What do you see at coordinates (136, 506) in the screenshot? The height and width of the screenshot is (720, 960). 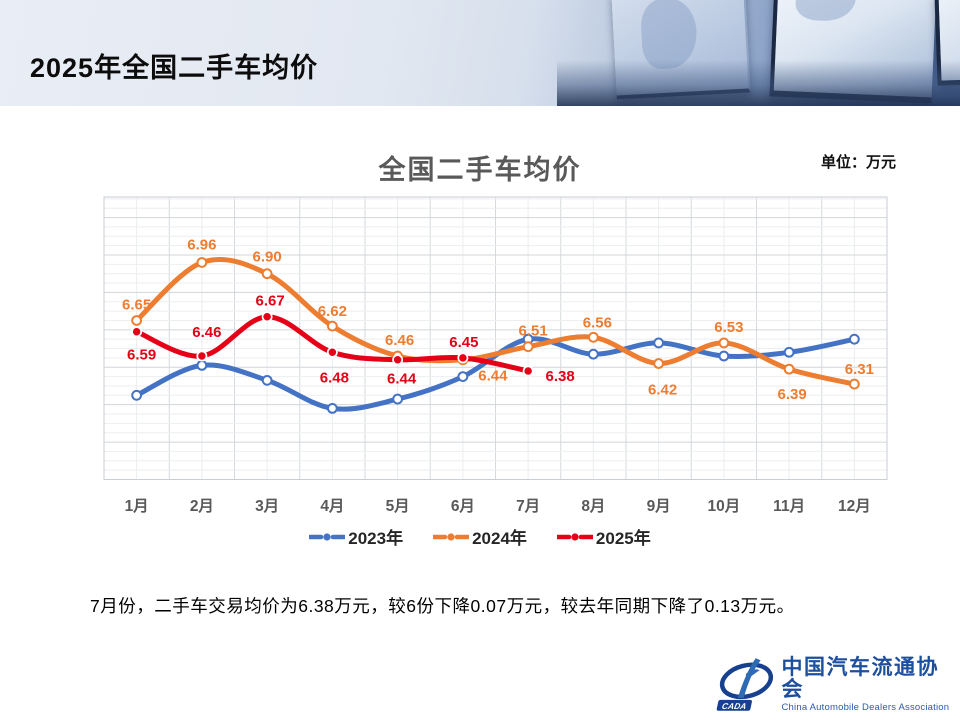 I see `x-axis-label-1月: 1月` at bounding box center [136, 506].